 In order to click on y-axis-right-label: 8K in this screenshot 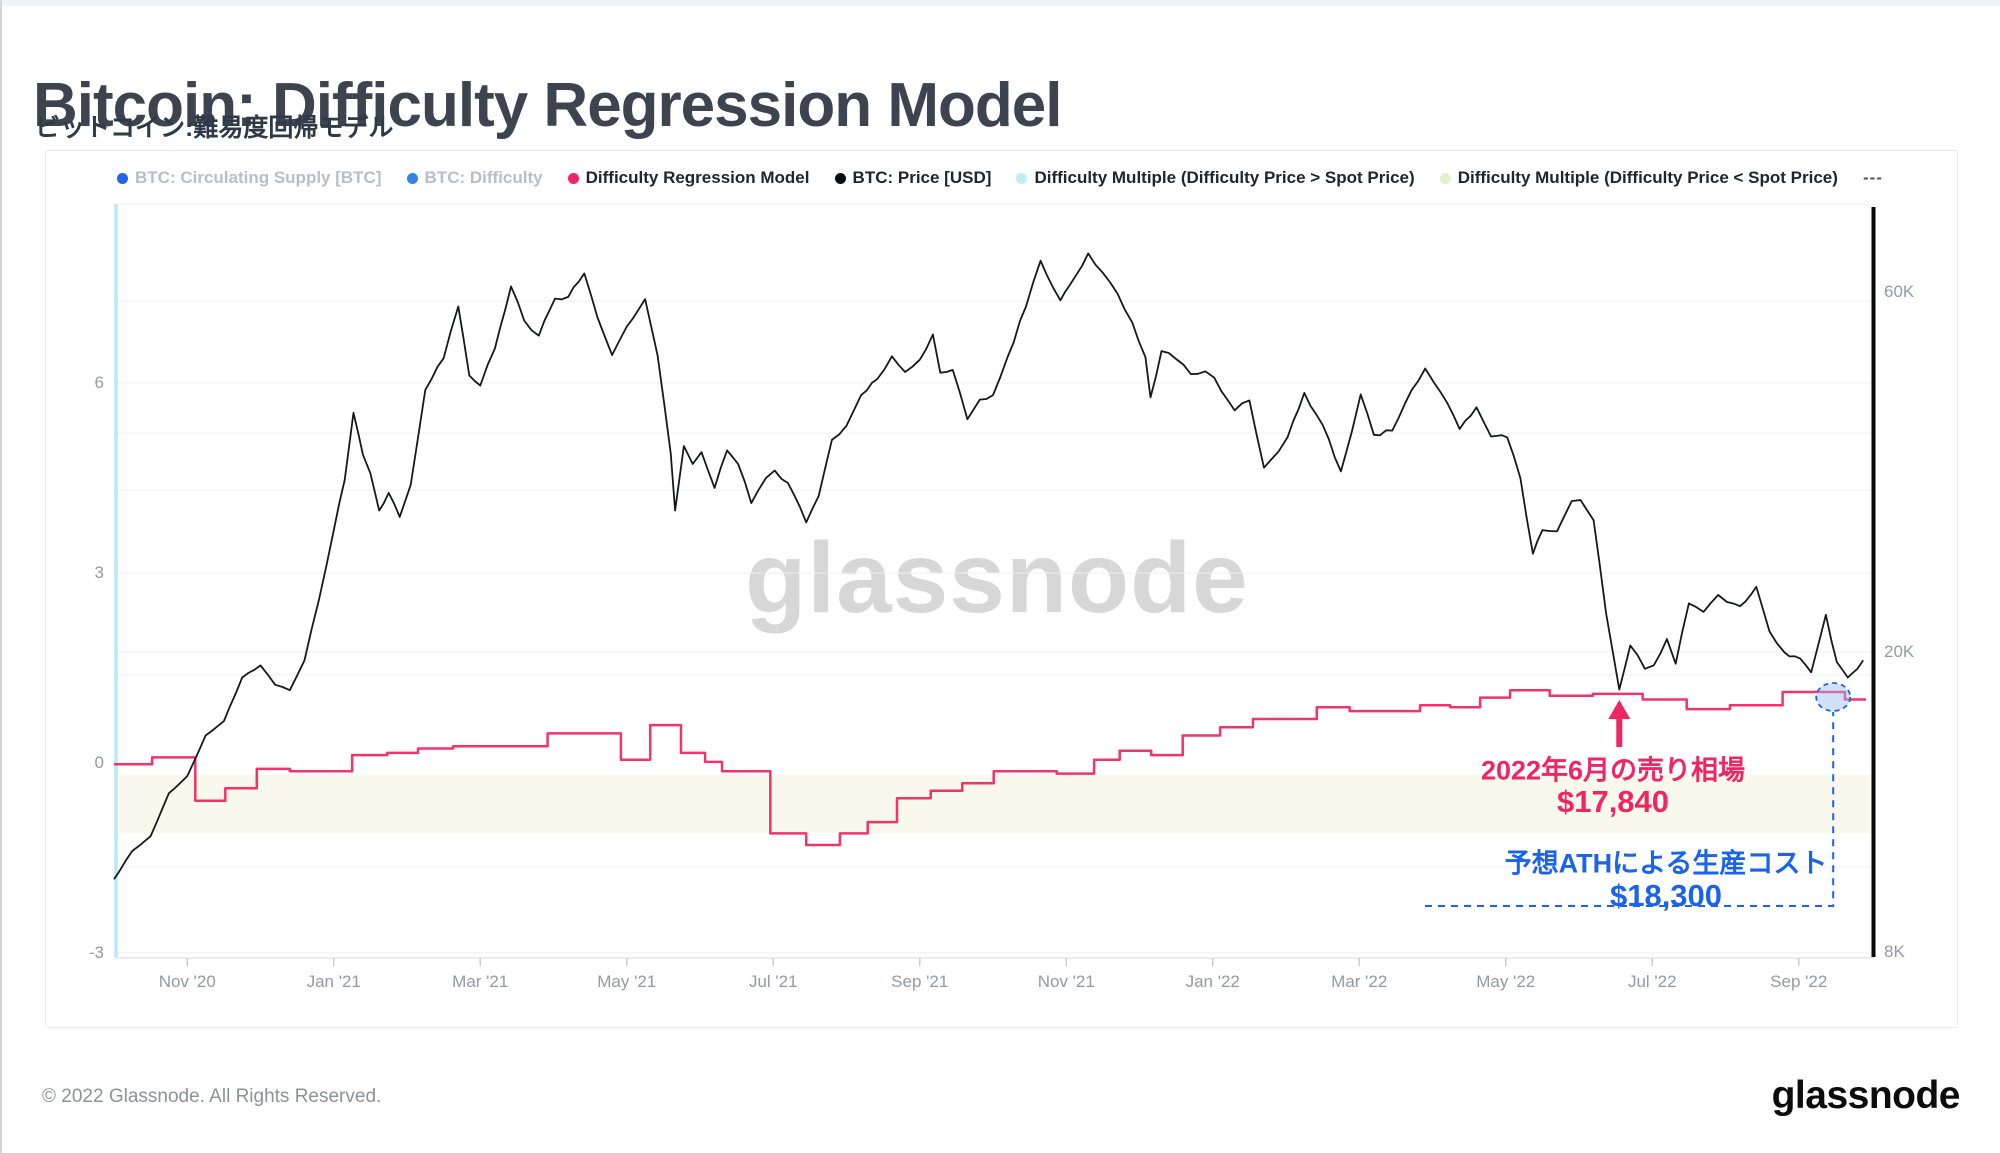, I will do `click(1894, 952)`.